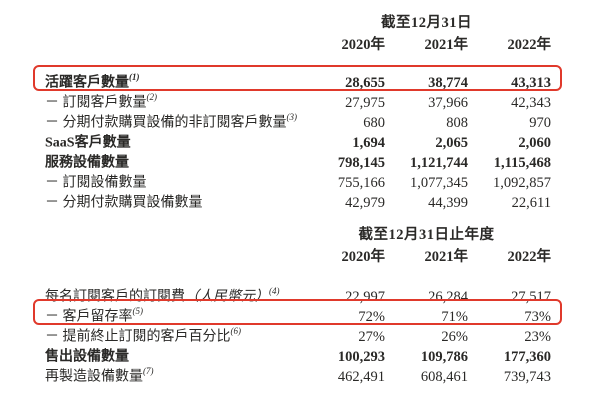  What do you see at coordinates (540, 122) in the screenshot?
I see `cell-2022: 970` at bounding box center [540, 122].